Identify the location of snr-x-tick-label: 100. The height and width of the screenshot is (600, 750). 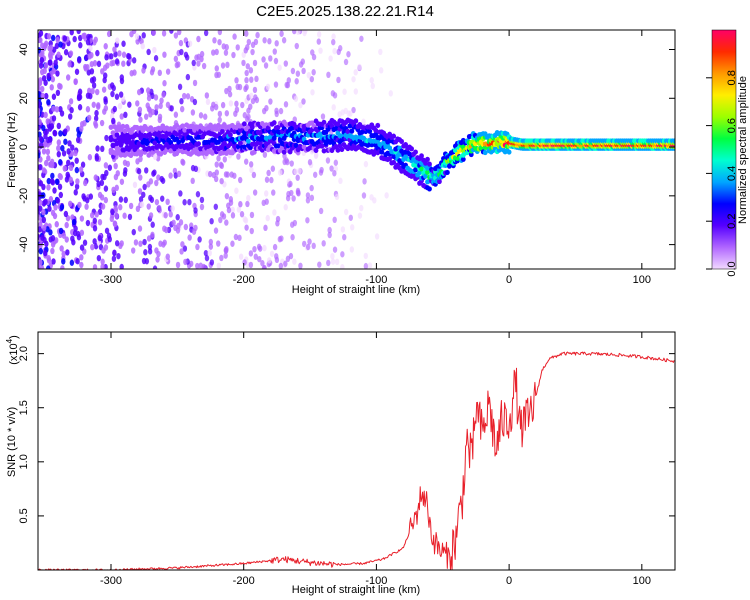
(642, 581).